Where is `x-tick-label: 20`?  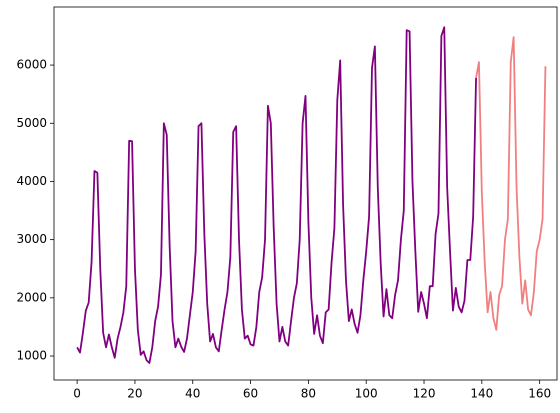
x-tick-label: 20 is located at coordinates (134, 394).